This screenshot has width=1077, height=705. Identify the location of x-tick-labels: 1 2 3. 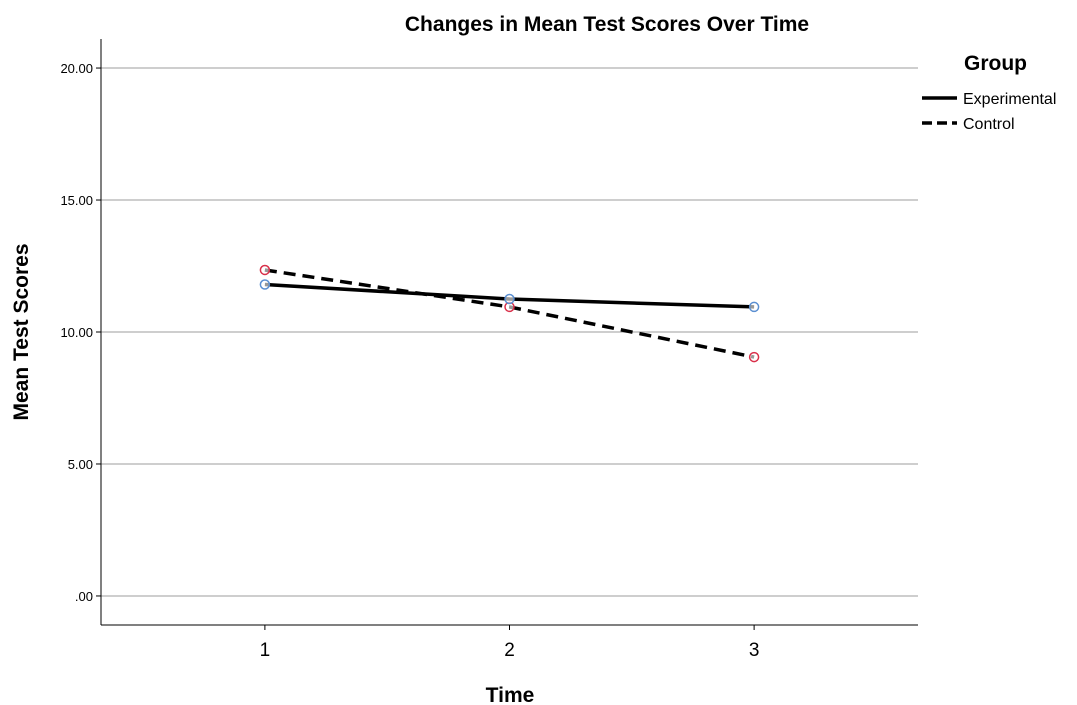
(510, 650).